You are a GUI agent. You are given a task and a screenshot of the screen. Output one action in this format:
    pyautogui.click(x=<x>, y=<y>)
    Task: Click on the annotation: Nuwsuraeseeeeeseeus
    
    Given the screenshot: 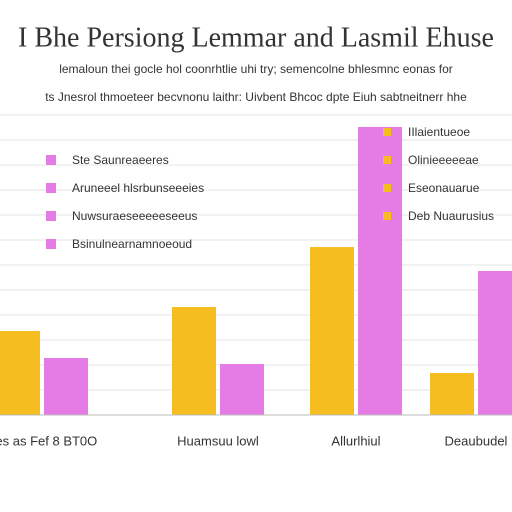 What is the action you would take?
    pyautogui.click(x=134, y=216)
    